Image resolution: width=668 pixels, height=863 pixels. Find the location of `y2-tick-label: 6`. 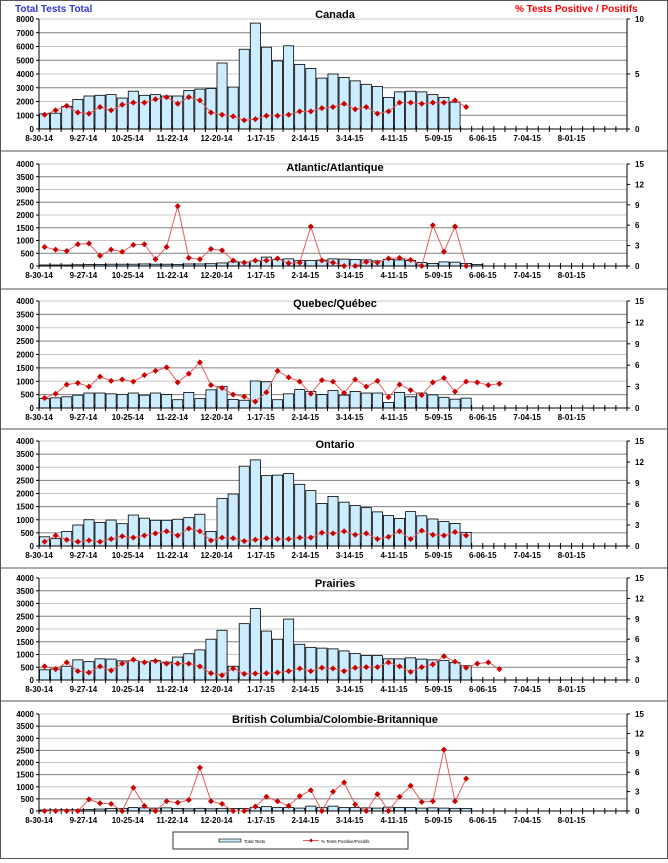

y2-tick-label: 6 is located at coordinates (637, 365).